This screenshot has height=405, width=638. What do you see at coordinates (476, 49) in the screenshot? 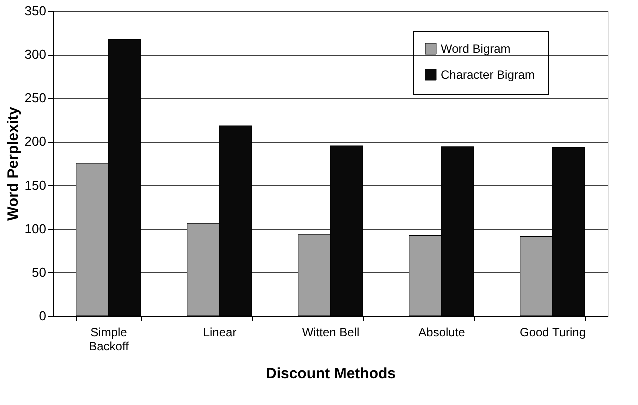
I see `legend-label: Word Bigram` at bounding box center [476, 49].